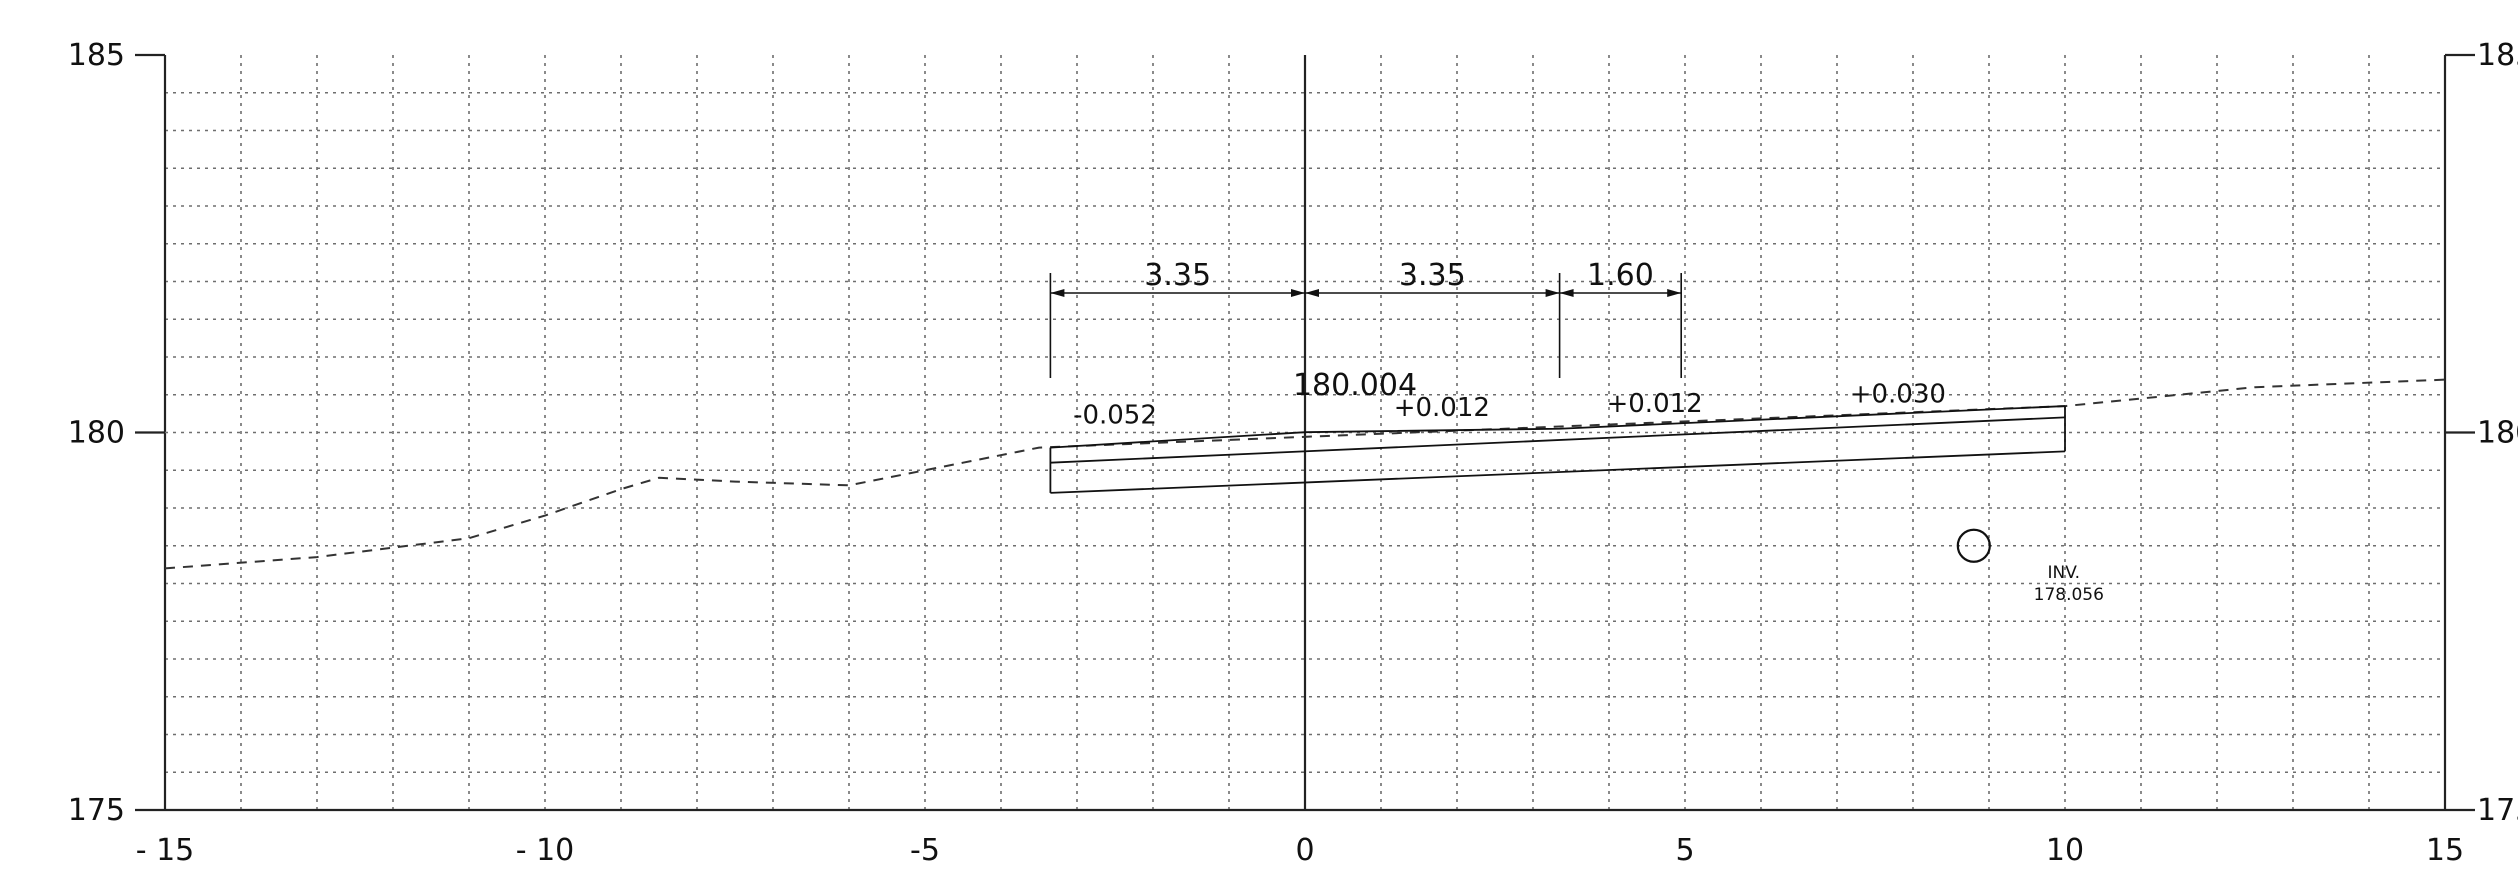 This screenshot has width=2518, height=885. What do you see at coordinates (2497, 433) in the screenshot?
I see `y-tick-label-right: 180` at bounding box center [2497, 433].